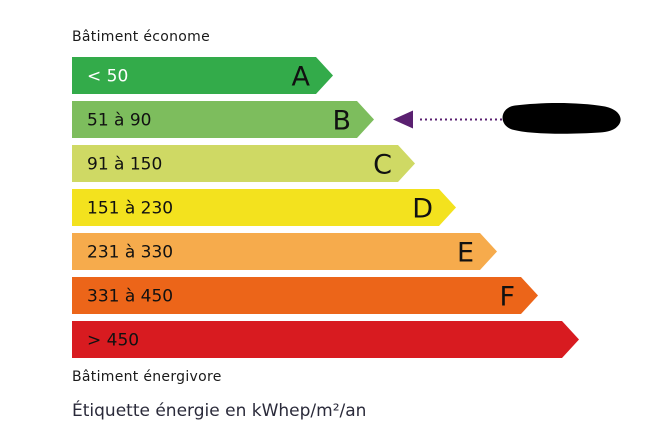  I want to click on bar-range-label: 151 à 230, so click(130, 209).